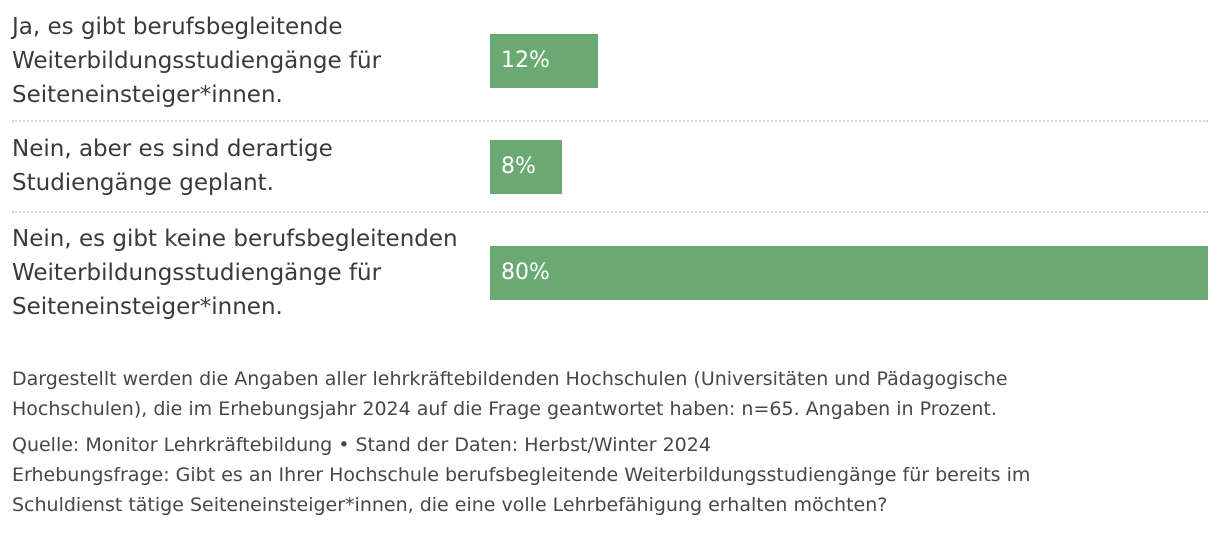 The image size is (1220, 534). What do you see at coordinates (525, 272) in the screenshot?
I see `bar-value-label: 80%` at bounding box center [525, 272].